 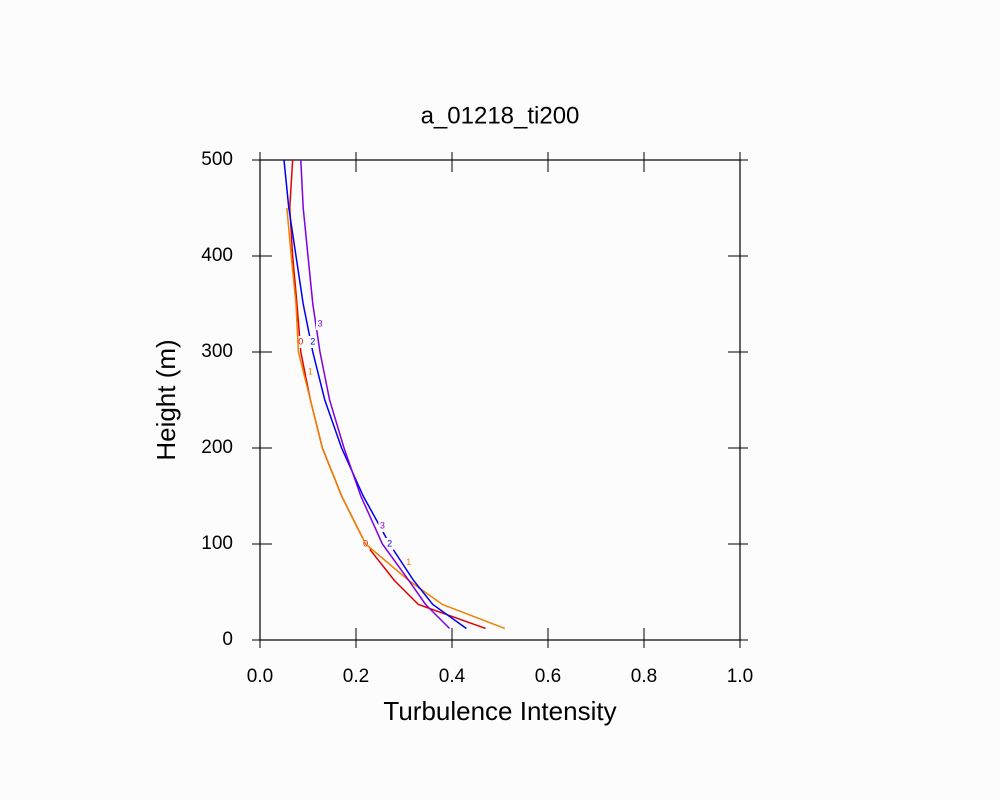 I want to click on x-tick-label: 0.0, so click(x=260, y=676).